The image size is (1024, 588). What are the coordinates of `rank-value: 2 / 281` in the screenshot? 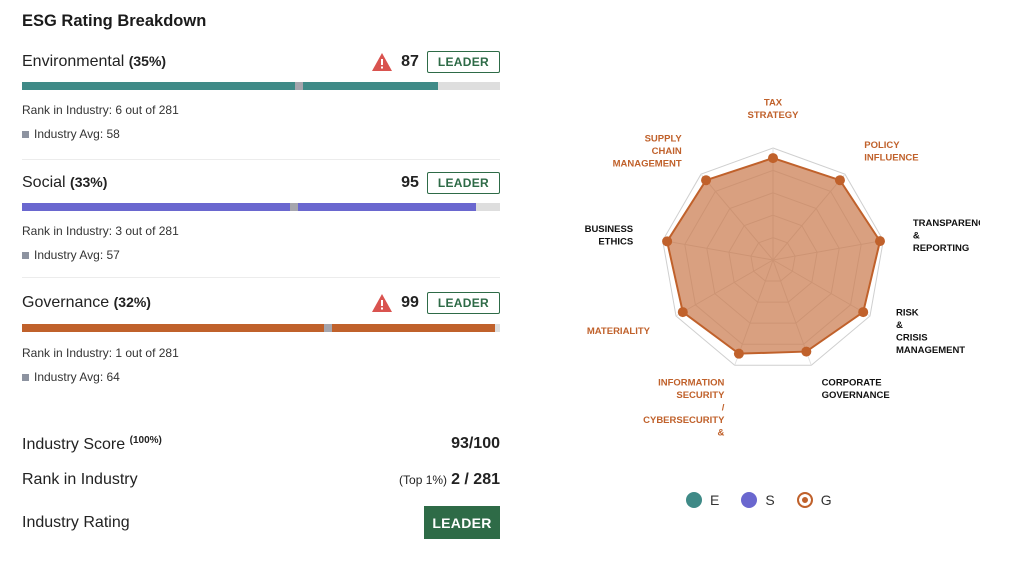 It's located at (475, 479).